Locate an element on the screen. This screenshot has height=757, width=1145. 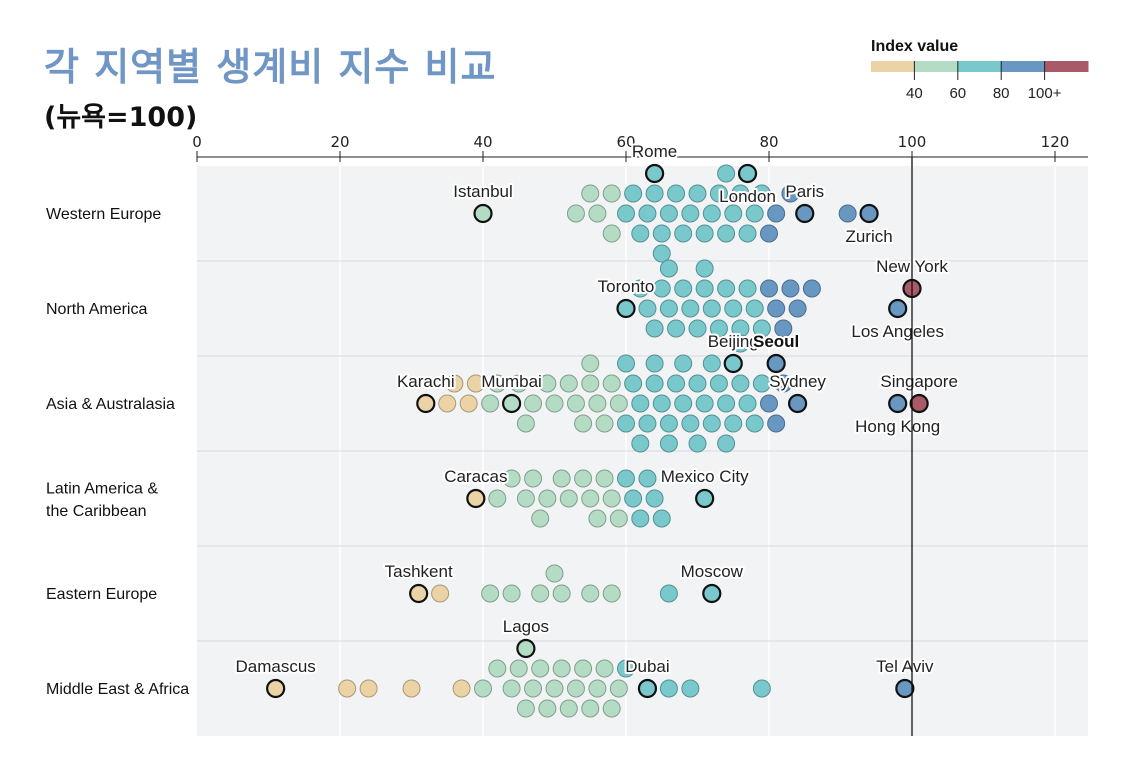
city-label-damascus: Damascus is located at coordinates (275, 666).